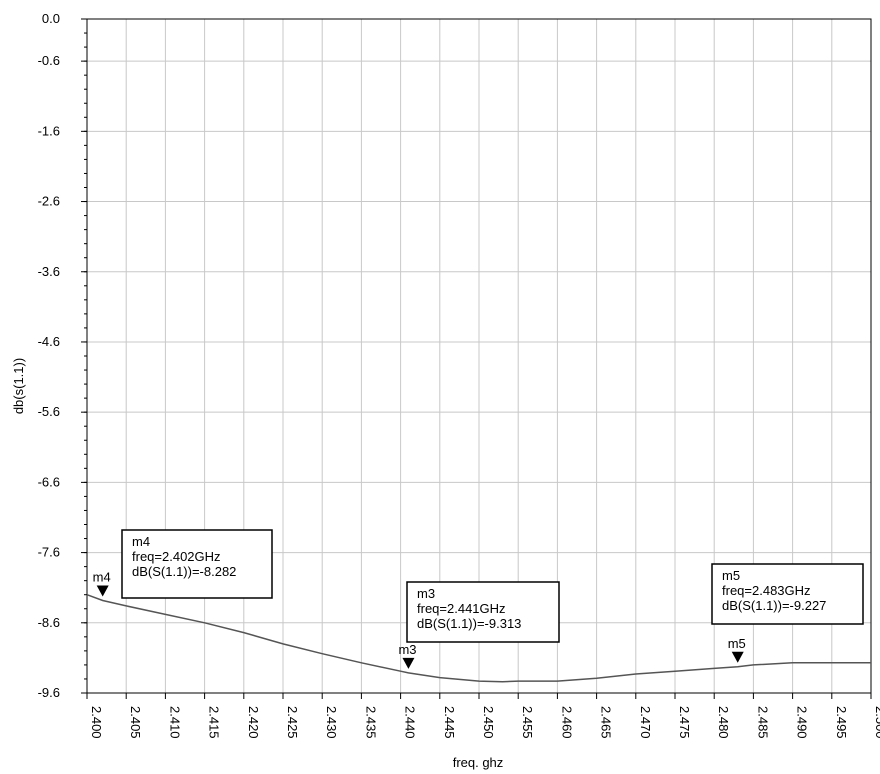  What do you see at coordinates (461, 608) in the screenshot?
I see `marker-info-m3-line: freq=2.441GHz` at bounding box center [461, 608].